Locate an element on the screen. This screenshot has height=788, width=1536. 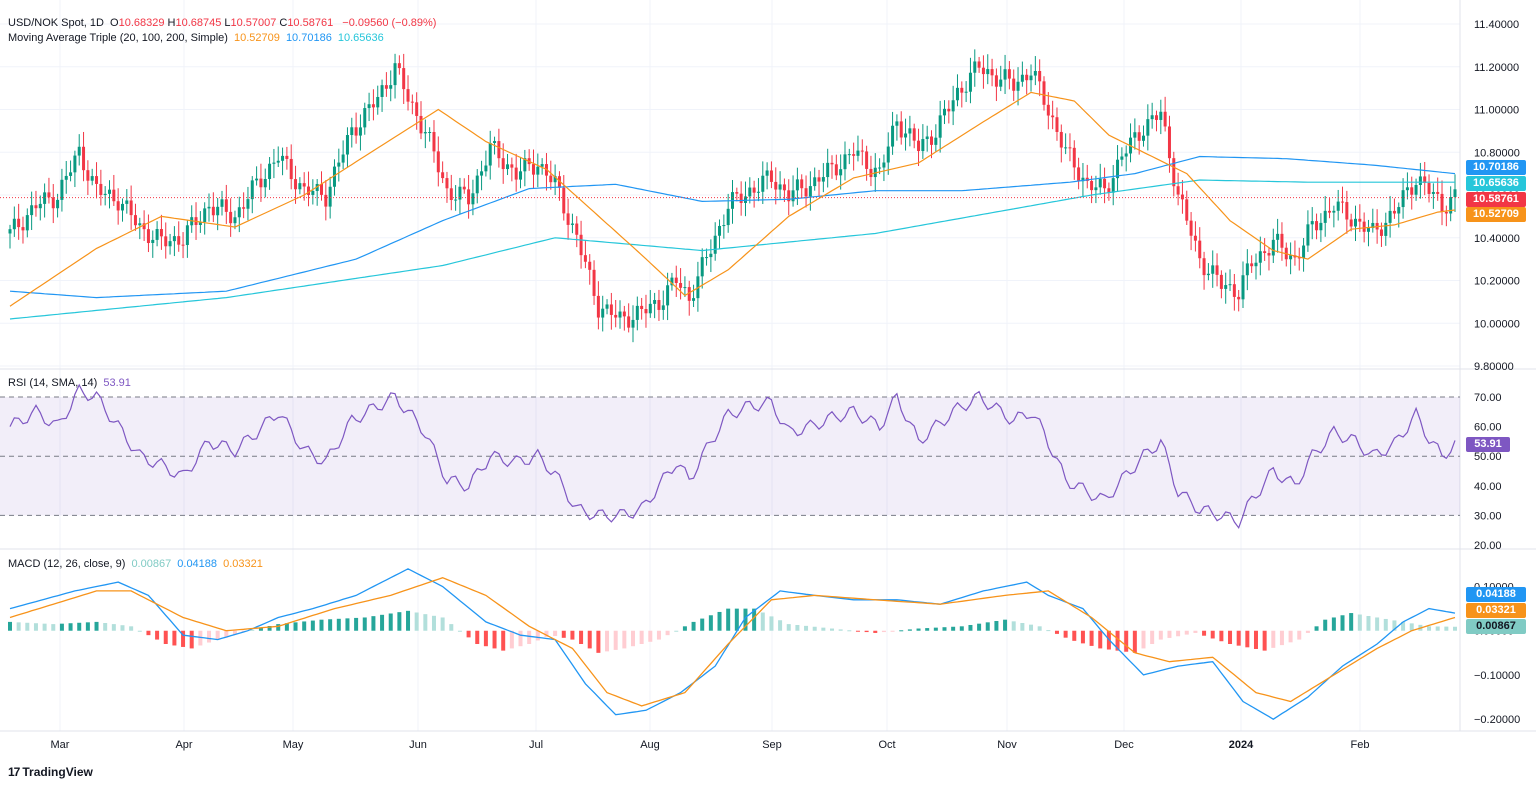
x-tick-label: May is located at coordinates (293, 745).